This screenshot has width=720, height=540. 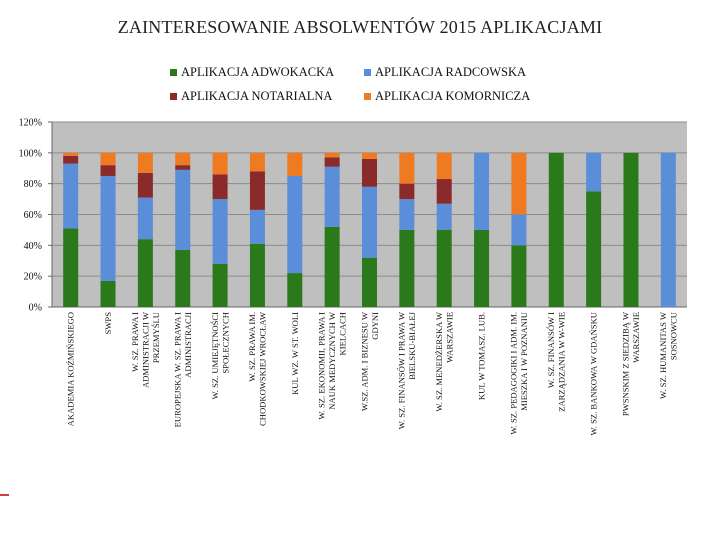 What do you see at coordinates (30, 153) in the screenshot?
I see `y-tick-label: 100%` at bounding box center [30, 153].